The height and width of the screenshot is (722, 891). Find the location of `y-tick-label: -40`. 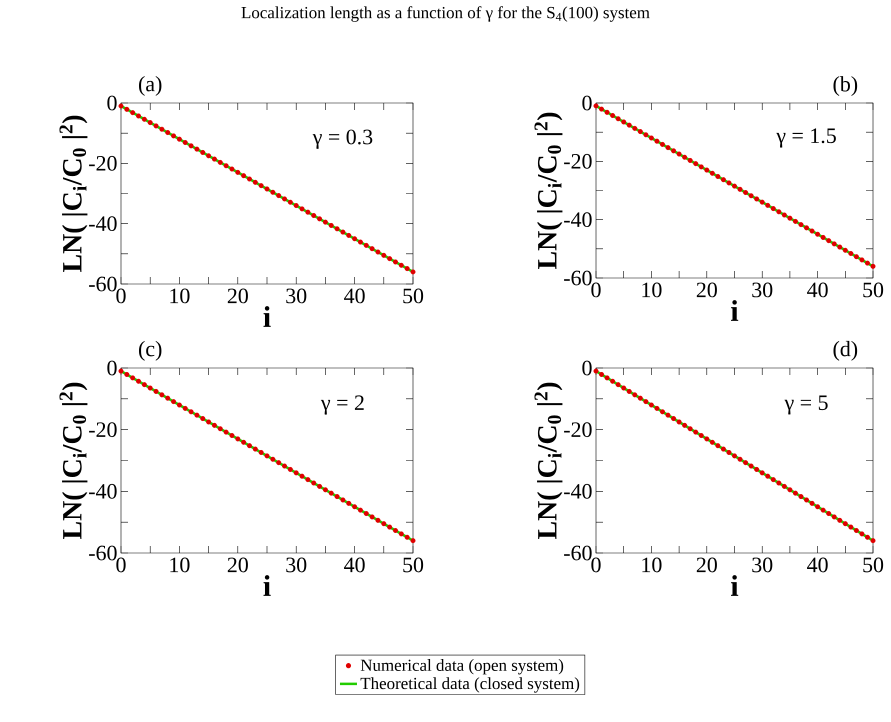

y-tick-label: -40 is located at coordinates (103, 224).